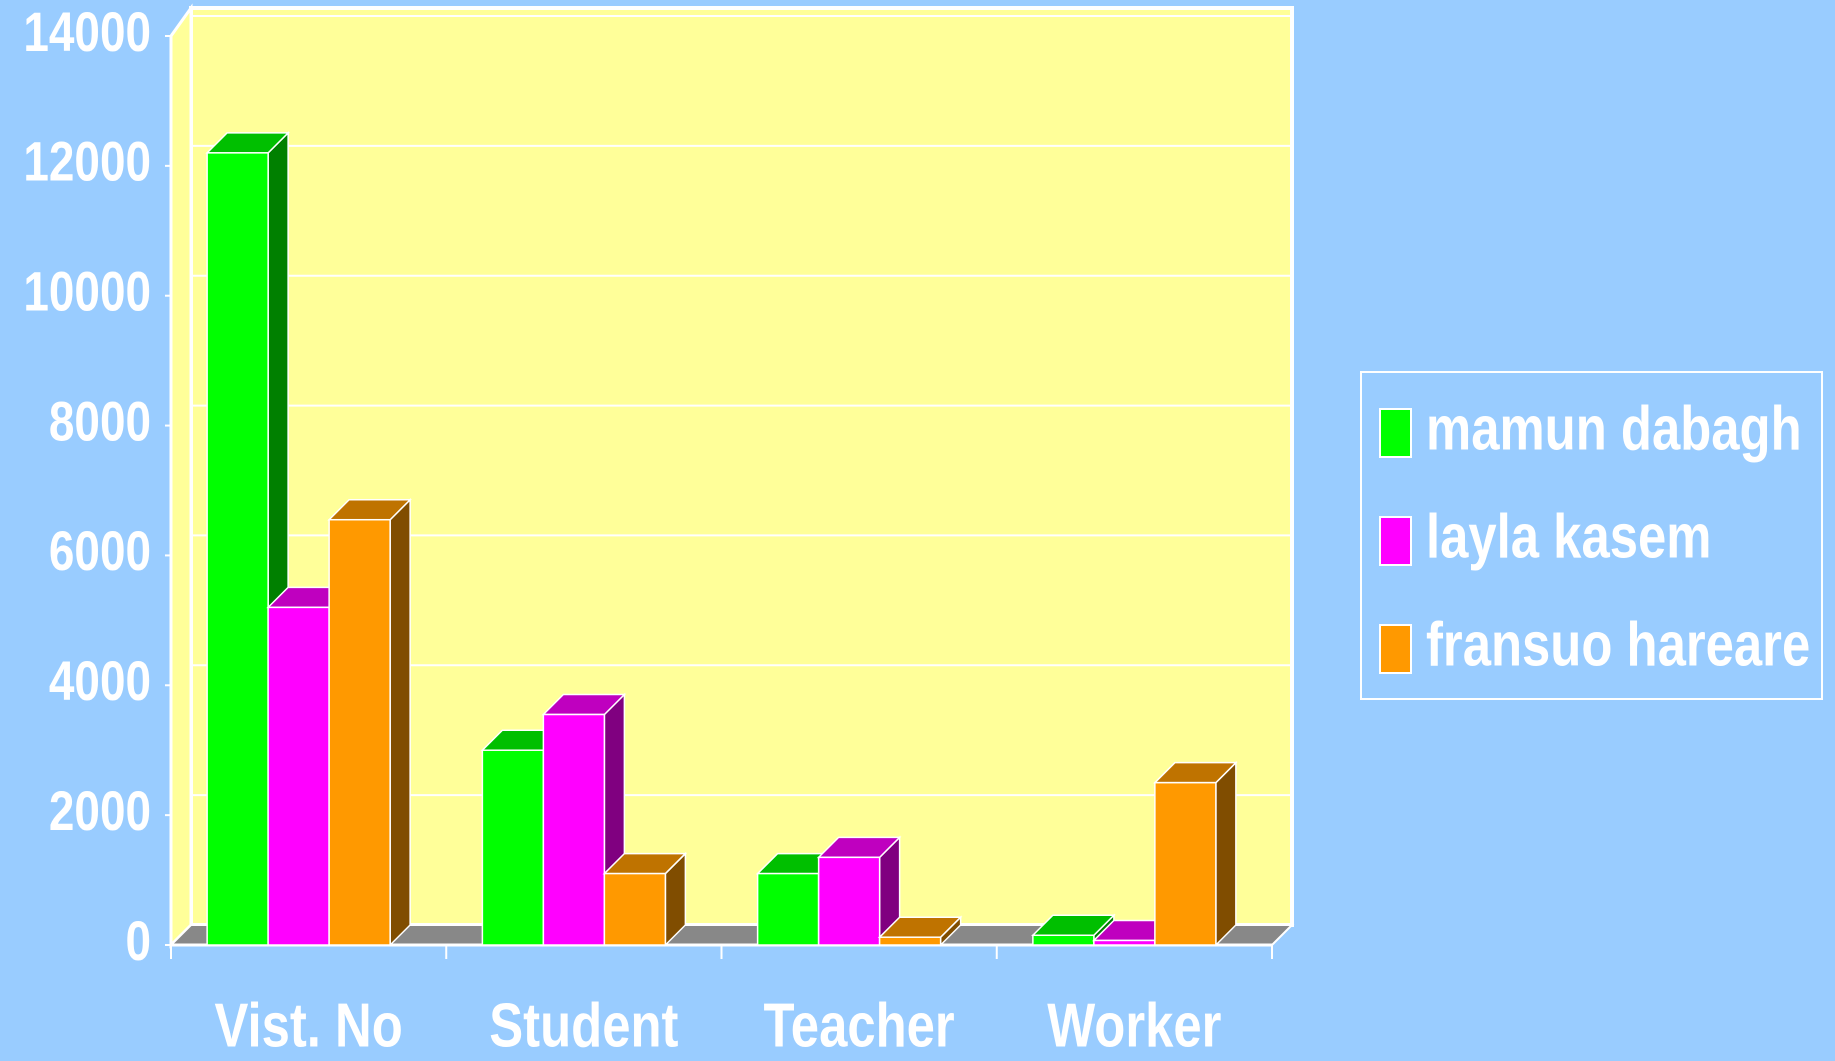 The image size is (1835, 1061). I want to click on x-tick-label: Teacher, so click(859, 1026).